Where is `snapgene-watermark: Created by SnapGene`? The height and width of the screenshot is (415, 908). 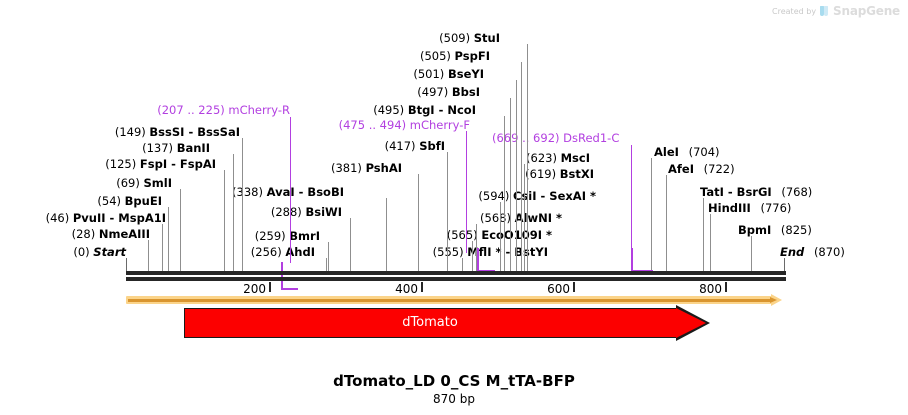
snapgene-watermark: Created by SnapGene is located at coordinates (836, 11).